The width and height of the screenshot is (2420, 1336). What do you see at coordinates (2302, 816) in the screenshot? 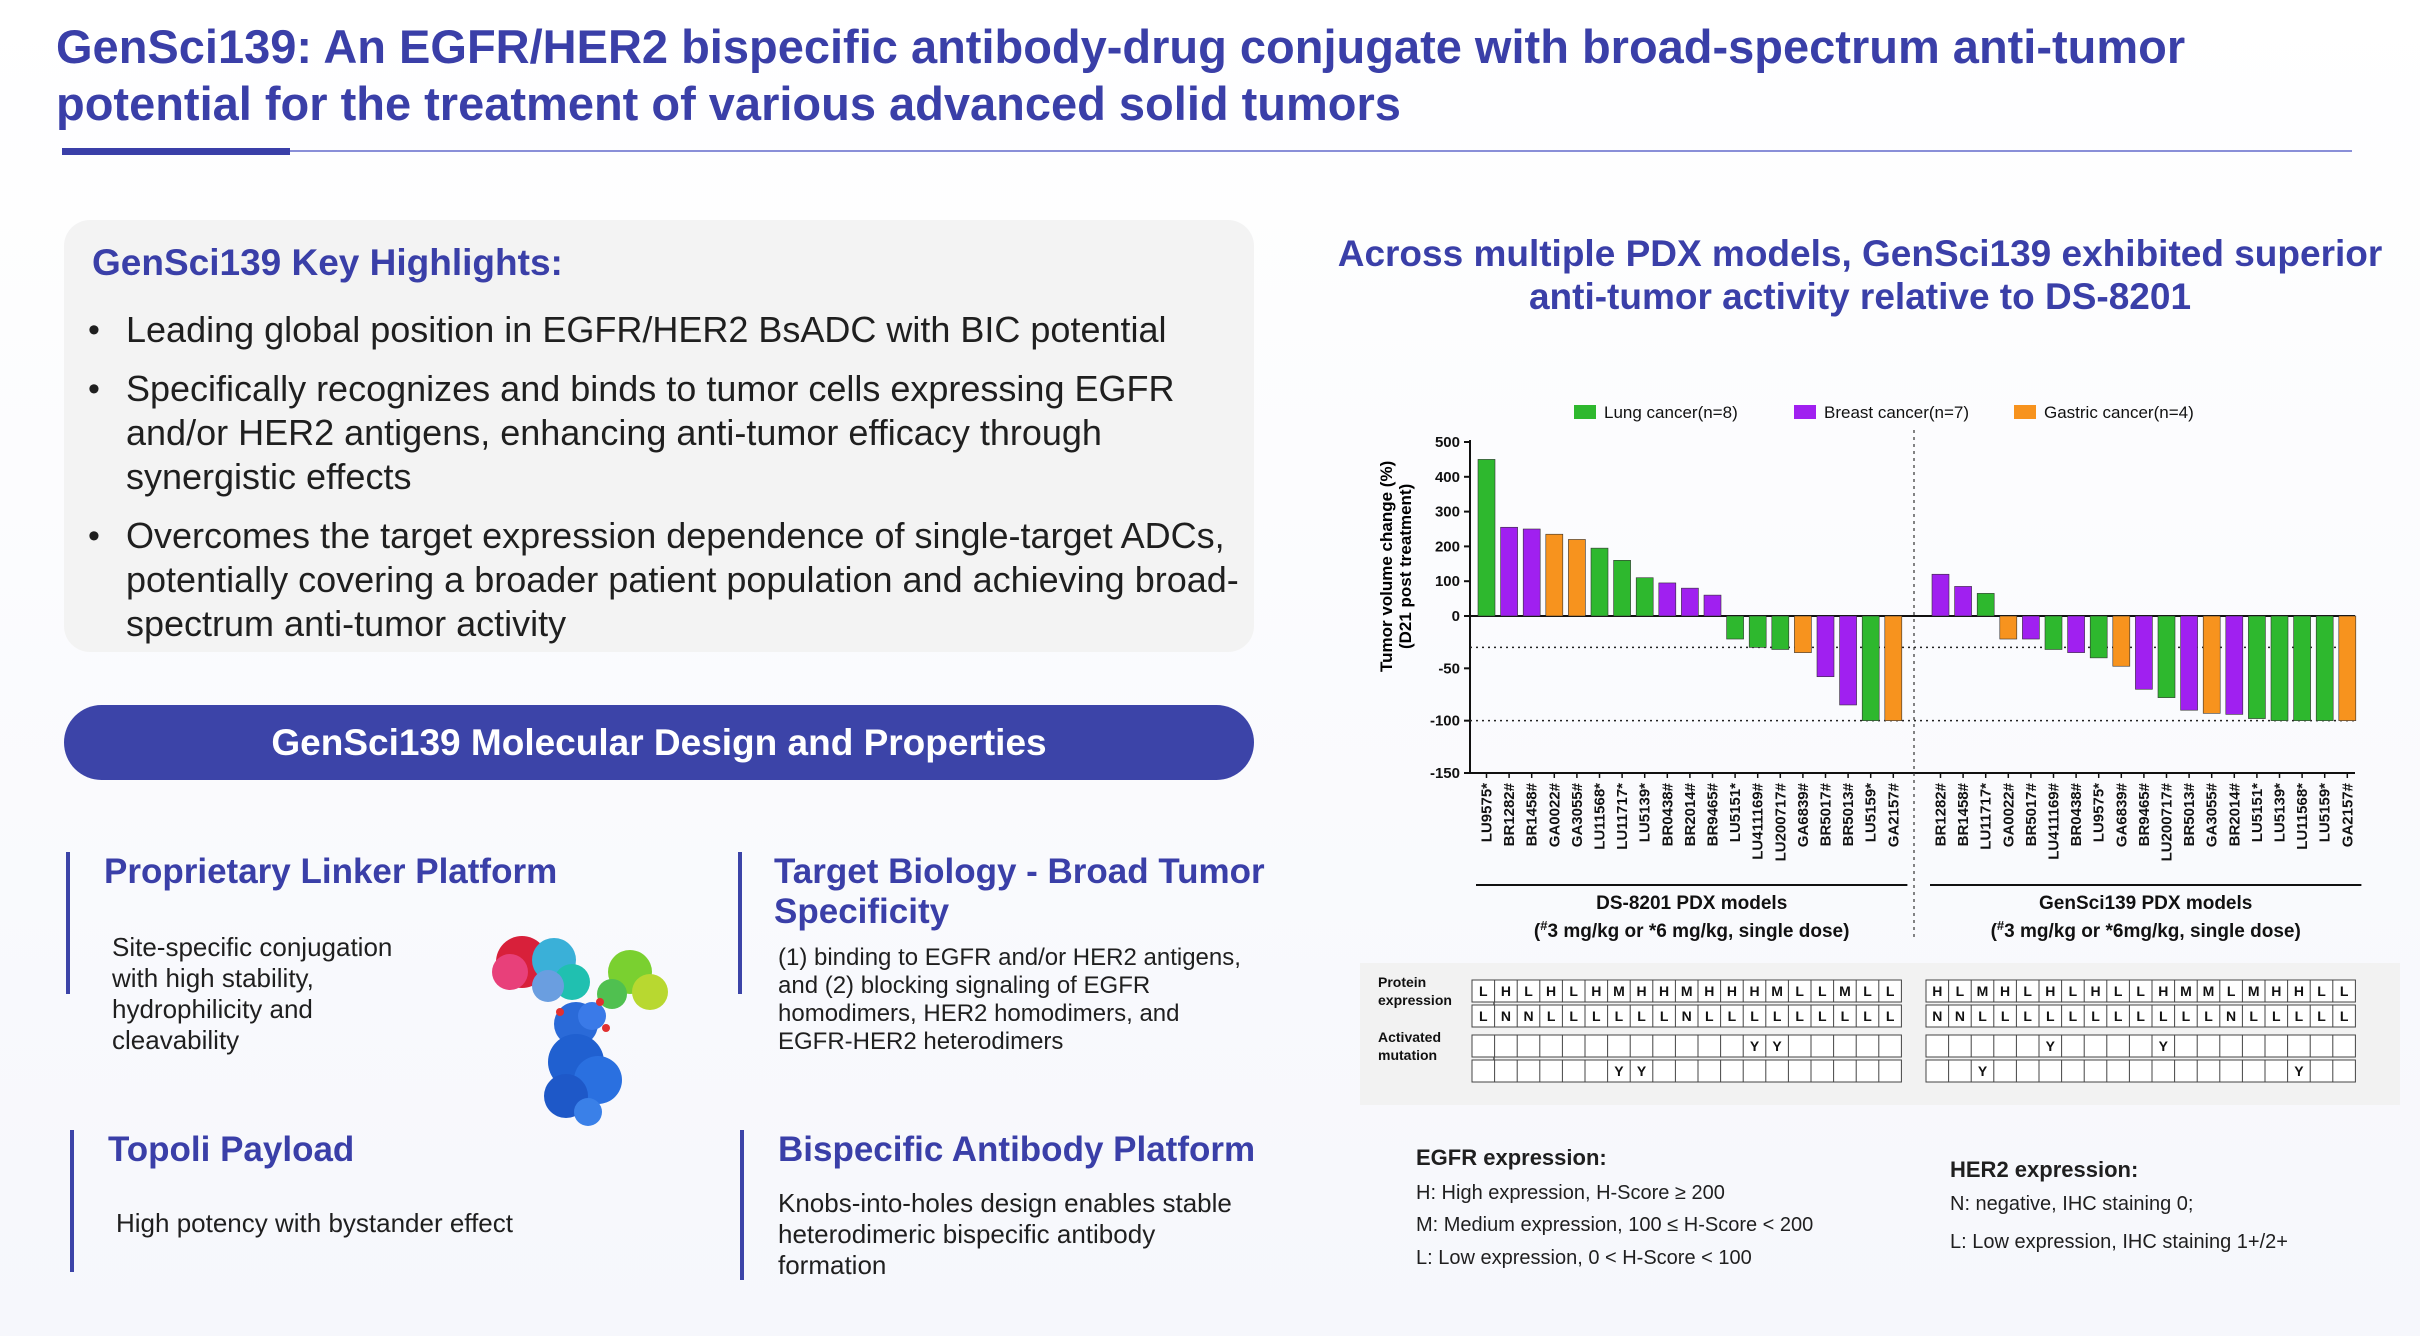
I see `x-tick-label: LU11568*` at bounding box center [2302, 816].